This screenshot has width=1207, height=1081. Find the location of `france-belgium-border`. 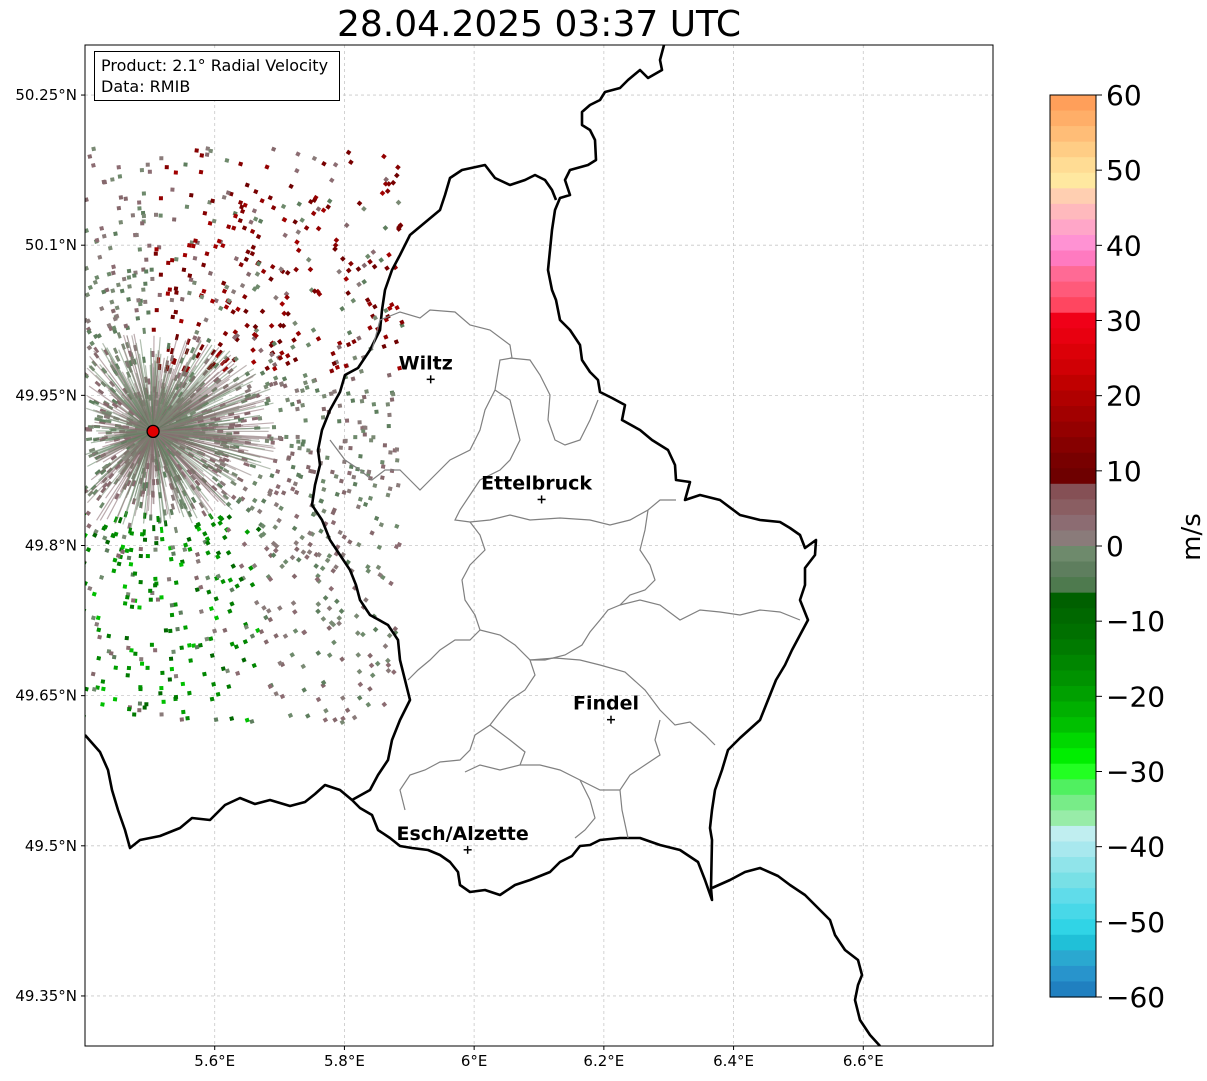

france-belgium-border is located at coordinates (219, 792).